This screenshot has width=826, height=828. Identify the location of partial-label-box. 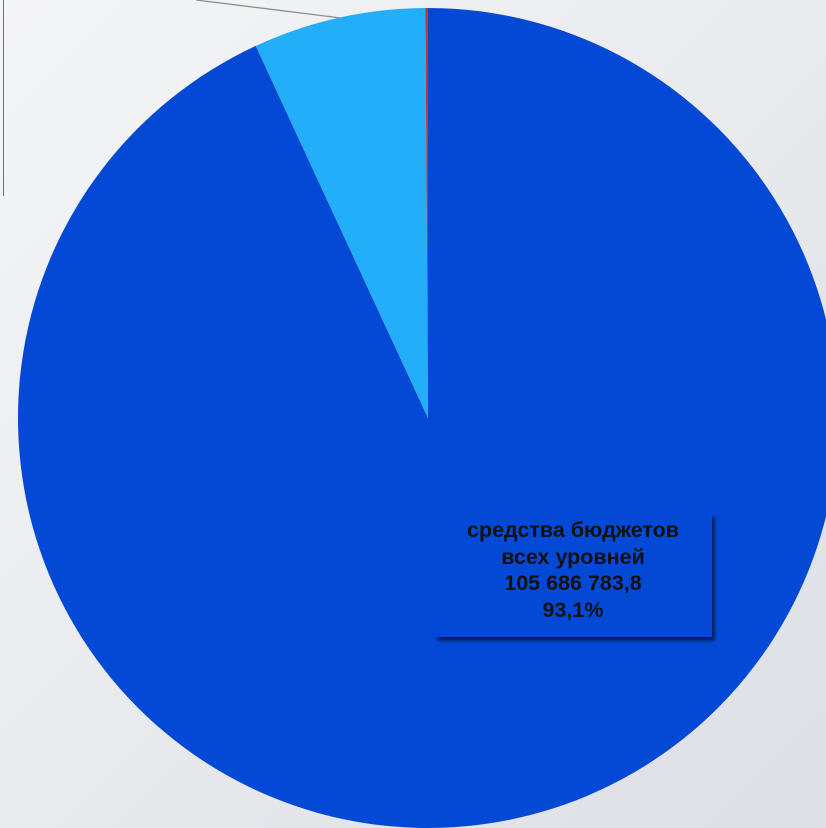
(2, 98).